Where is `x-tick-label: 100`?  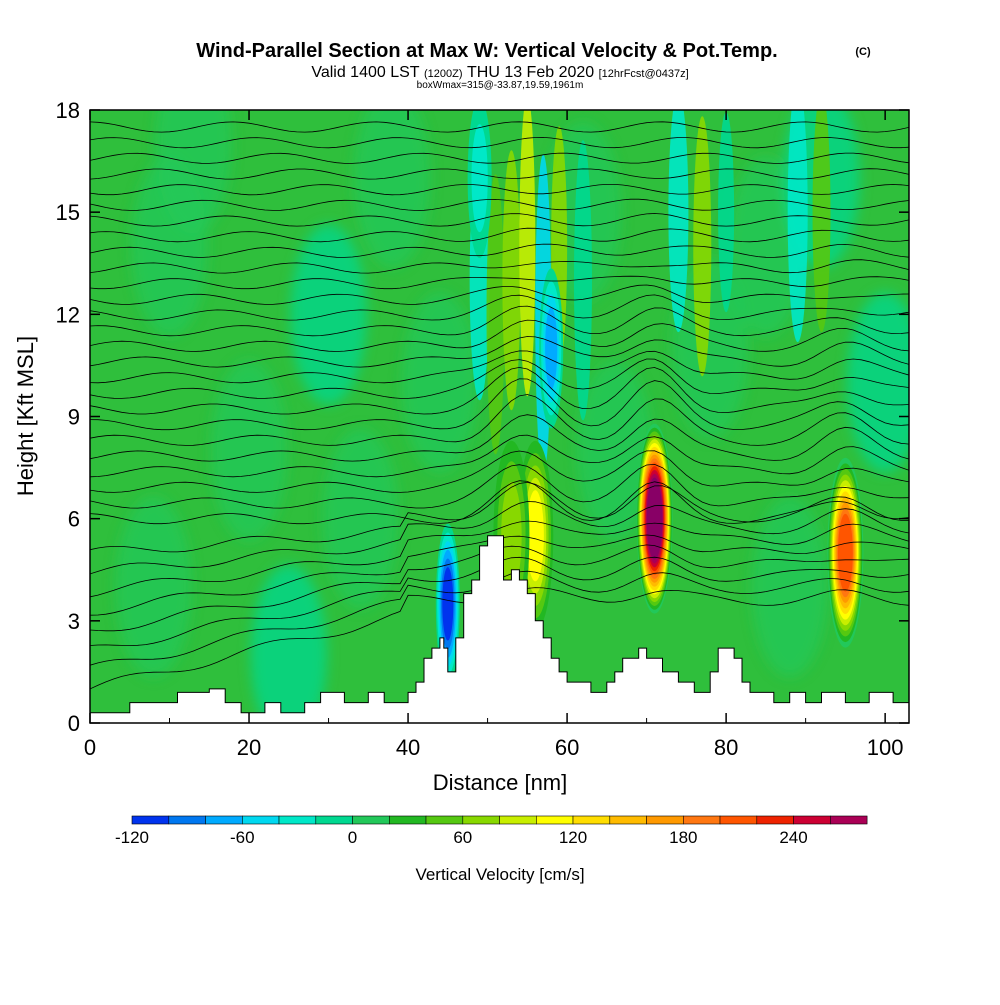 x-tick-label: 100 is located at coordinates (885, 747).